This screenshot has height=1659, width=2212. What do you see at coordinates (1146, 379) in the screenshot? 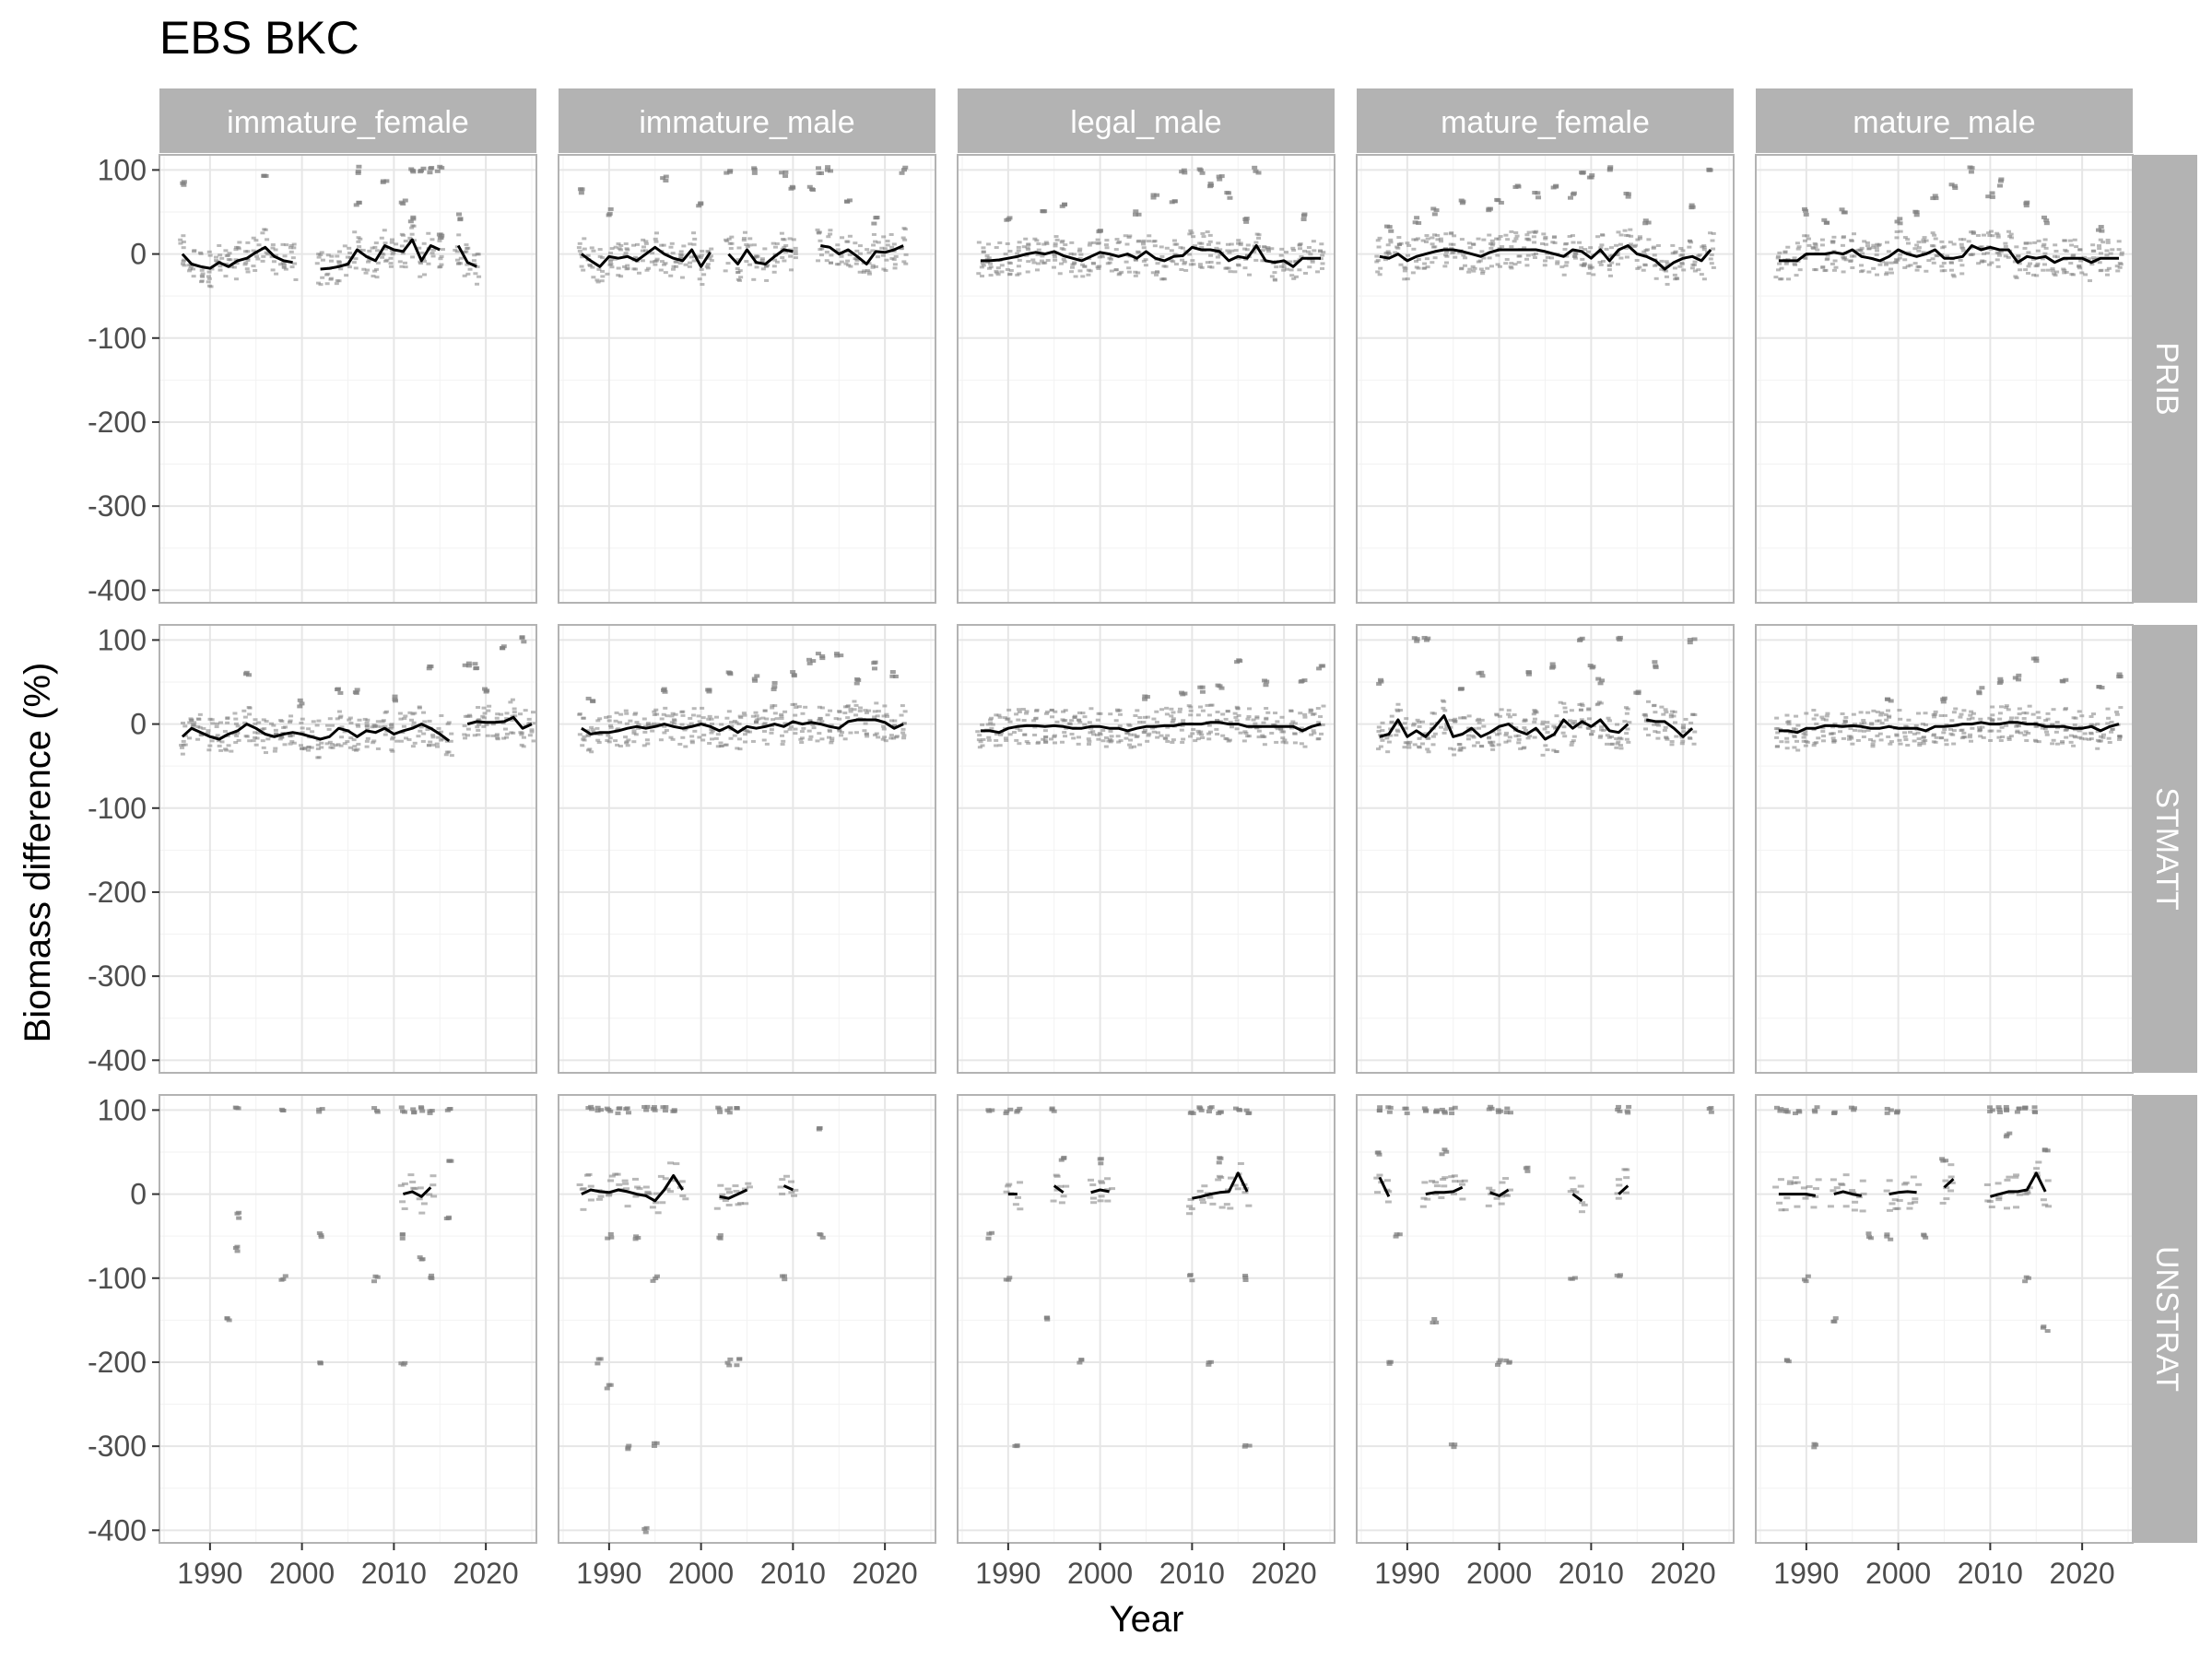
I see `panel-prib-legal_male` at bounding box center [1146, 379].